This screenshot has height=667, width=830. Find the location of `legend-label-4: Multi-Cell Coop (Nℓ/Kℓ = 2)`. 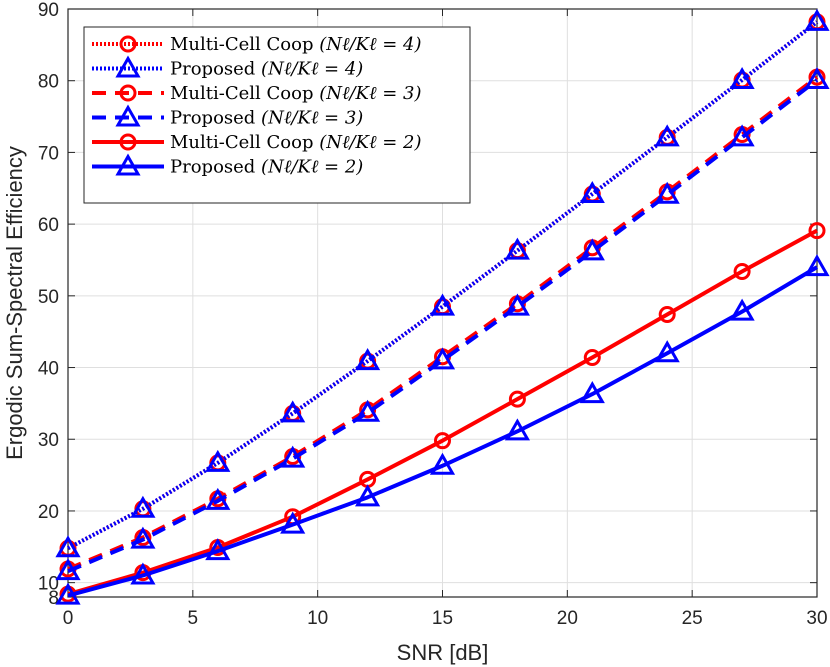

legend-label-4: Multi-Cell Coop (Nℓ/Kℓ = 2) is located at coordinates (295, 142).